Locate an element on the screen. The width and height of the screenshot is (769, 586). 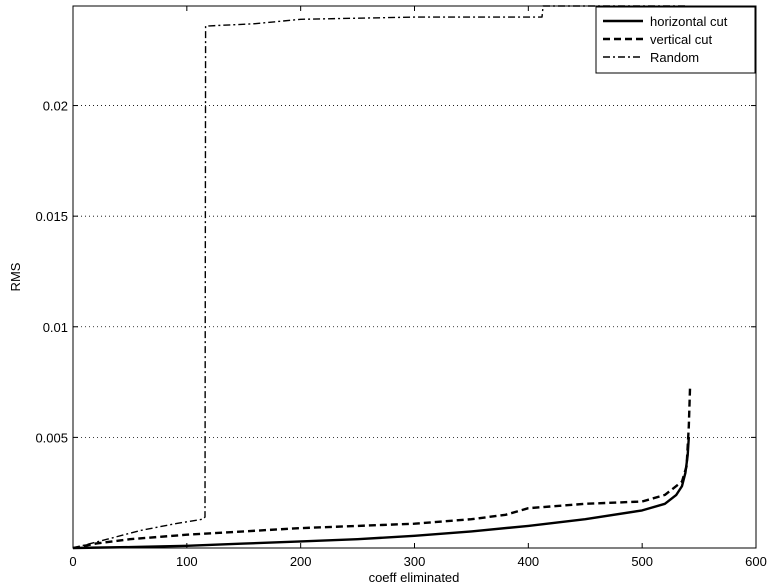
x-tick-label: 600 is located at coordinates (756, 561).